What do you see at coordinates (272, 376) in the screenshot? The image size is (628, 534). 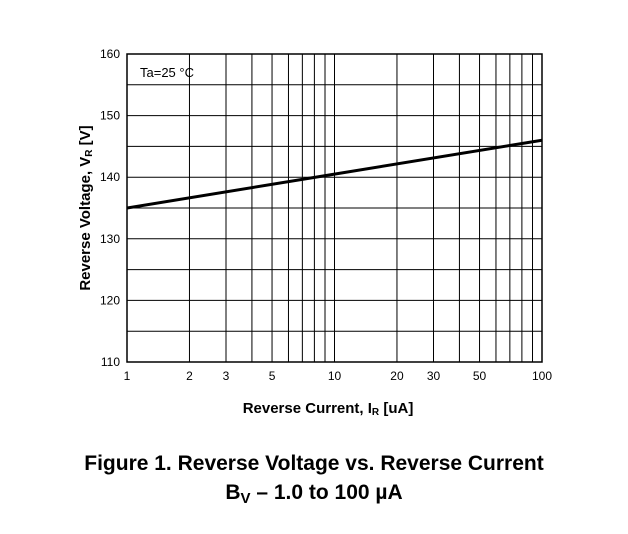 I see `x-tick-label: 5` at bounding box center [272, 376].